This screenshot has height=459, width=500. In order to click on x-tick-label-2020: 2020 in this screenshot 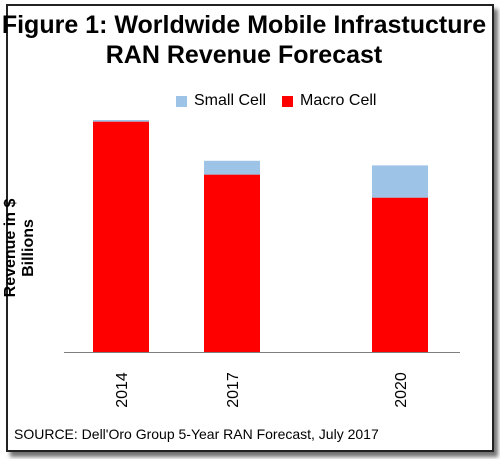, I will do `click(401, 390)`.